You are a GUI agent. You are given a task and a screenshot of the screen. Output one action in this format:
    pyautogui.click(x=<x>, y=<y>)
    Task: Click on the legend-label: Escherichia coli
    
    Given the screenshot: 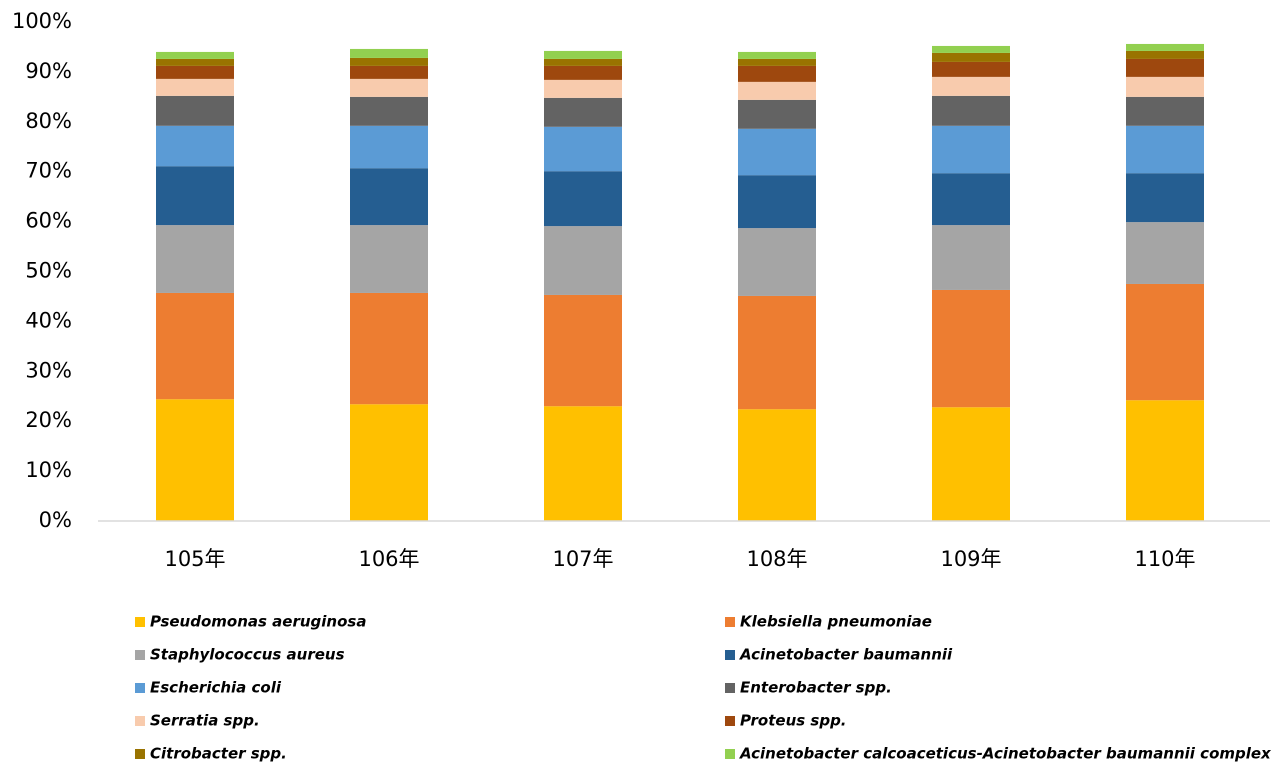 What is the action you would take?
    pyautogui.click(x=216, y=688)
    